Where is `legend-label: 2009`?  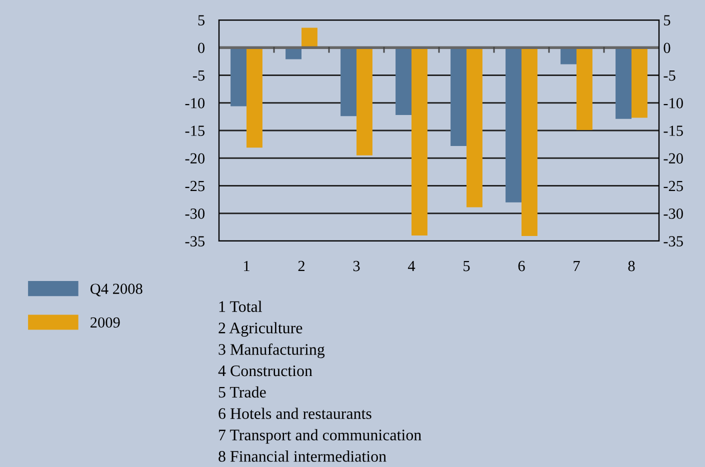 legend-label: 2009 is located at coordinates (105, 322).